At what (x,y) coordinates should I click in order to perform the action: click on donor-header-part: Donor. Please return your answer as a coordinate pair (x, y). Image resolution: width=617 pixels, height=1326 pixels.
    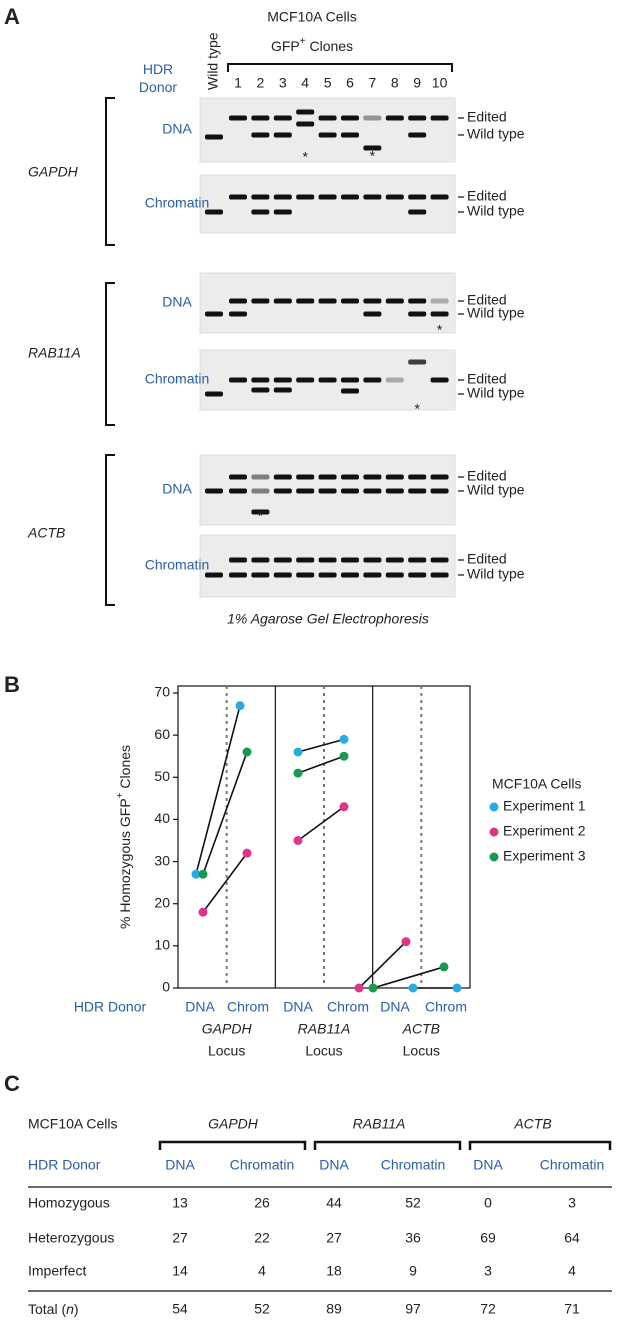
    Looking at the image, I should click on (158, 87).